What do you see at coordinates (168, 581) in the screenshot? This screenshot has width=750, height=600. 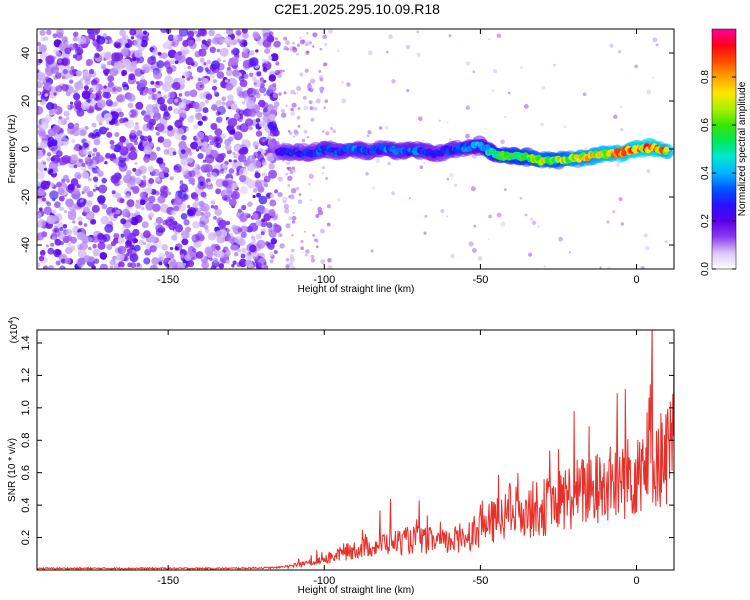 I see `snr-x-tick-label: -150` at bounding box center [168, 581].